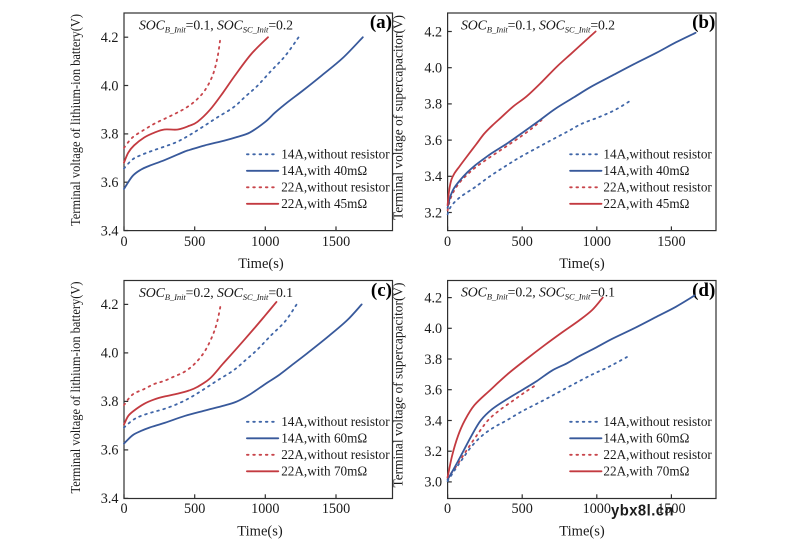 The width and height of the screenshot is (790, 546). Describe the element at coordinates (703, 290) in the screenshot. I see `svg-text: (d)` at that location.